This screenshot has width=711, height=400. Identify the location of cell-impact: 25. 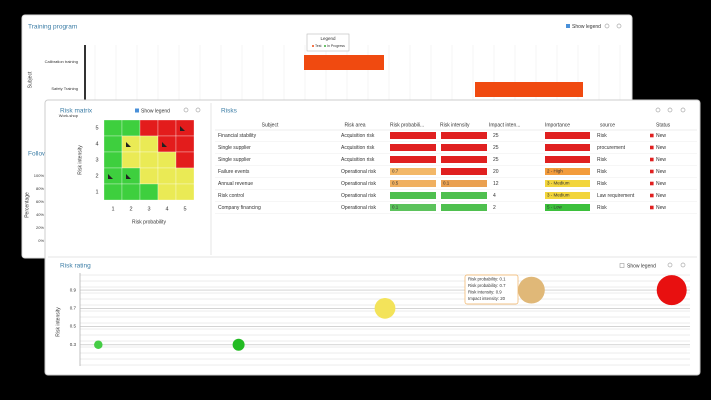
(496, 136).